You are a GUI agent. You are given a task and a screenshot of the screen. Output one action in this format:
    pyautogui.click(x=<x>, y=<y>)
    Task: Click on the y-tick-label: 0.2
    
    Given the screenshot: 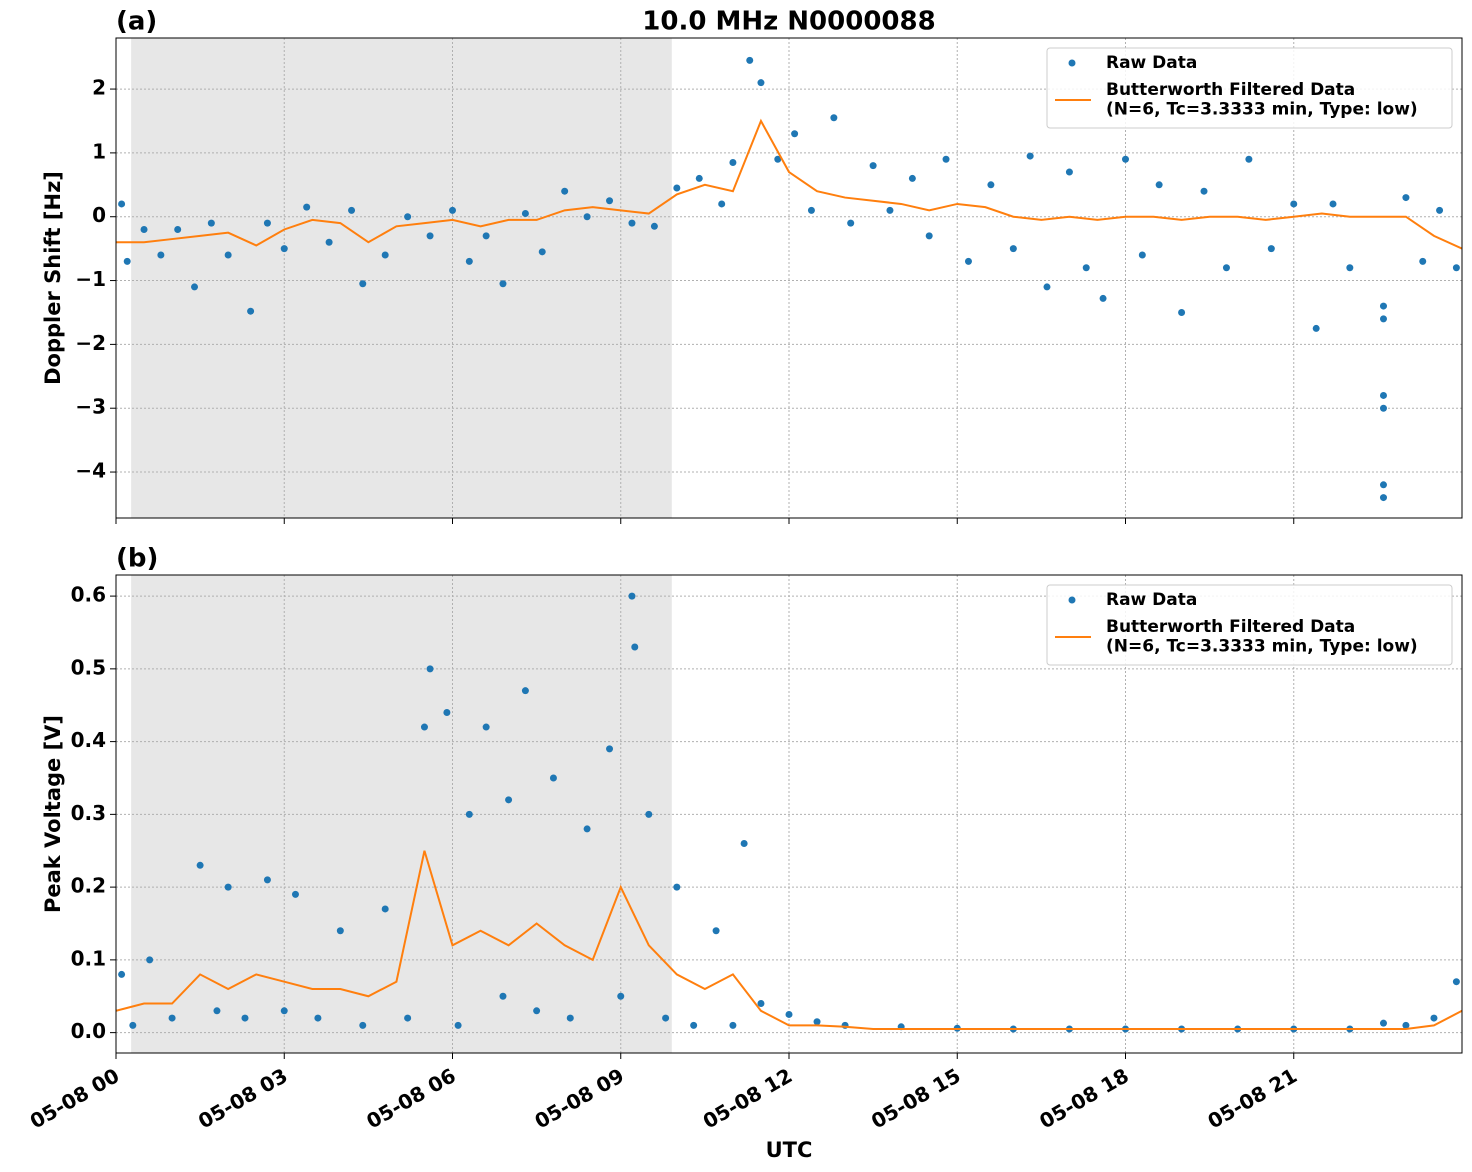 What is the action you would take?
    pyautogui.click(x=88, y=886)
    